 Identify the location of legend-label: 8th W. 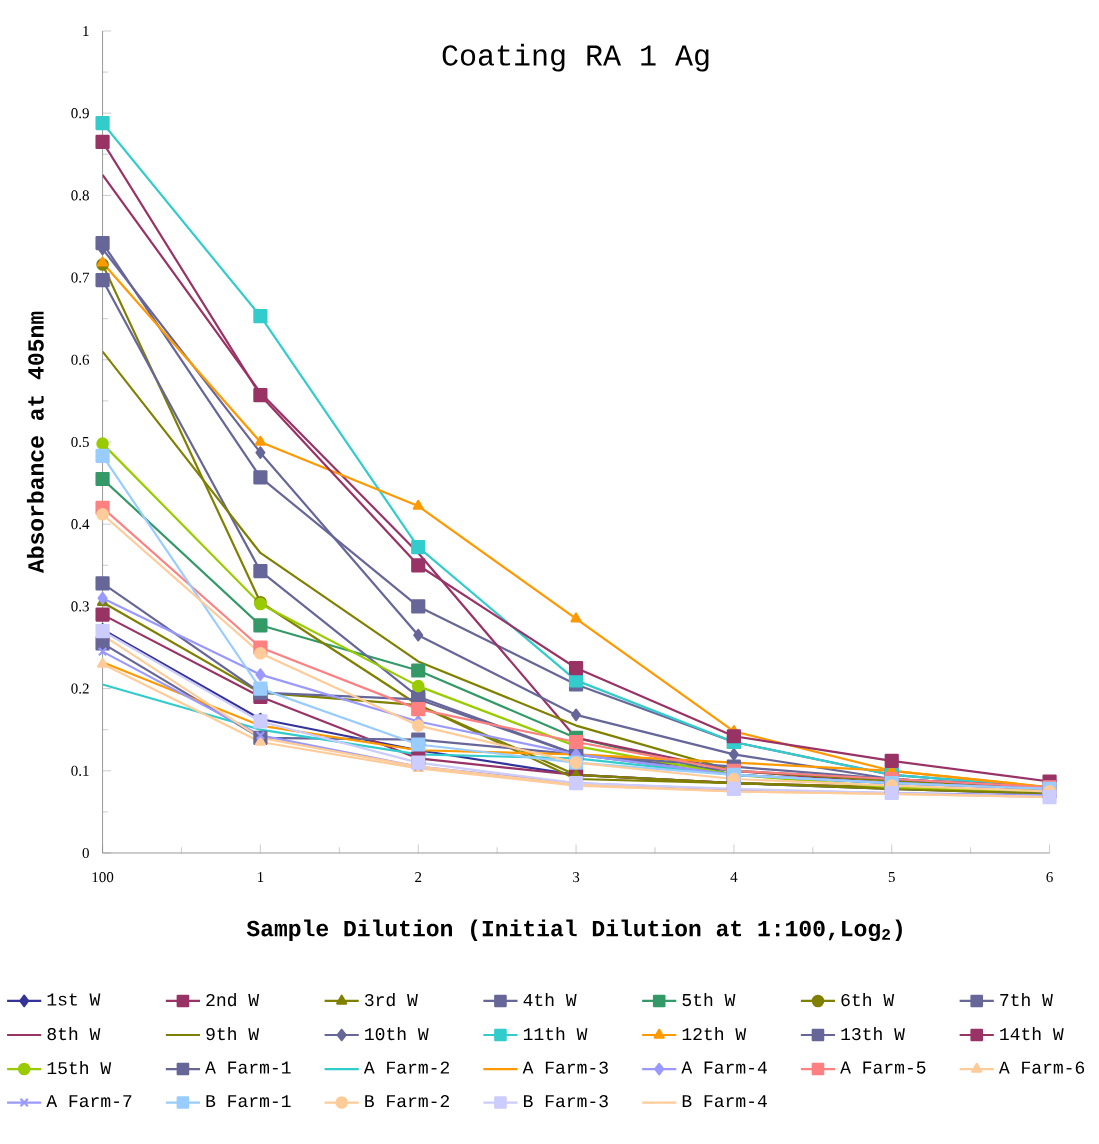
(74, 1033).